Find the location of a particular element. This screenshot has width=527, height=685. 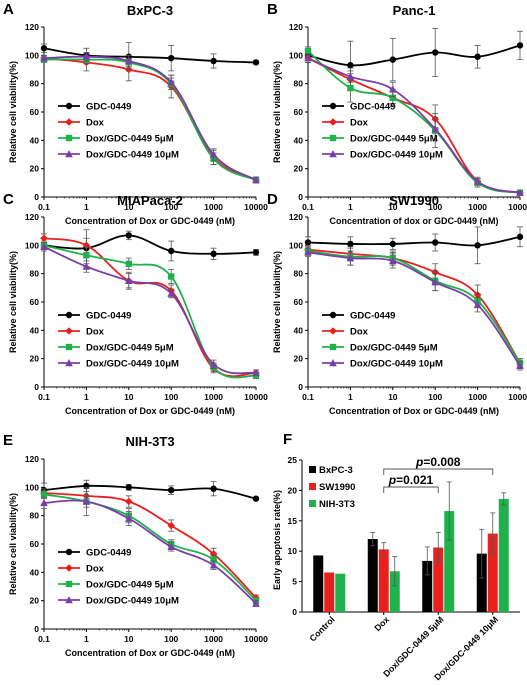

p-symbol: p is located at coordinates (392, 480).